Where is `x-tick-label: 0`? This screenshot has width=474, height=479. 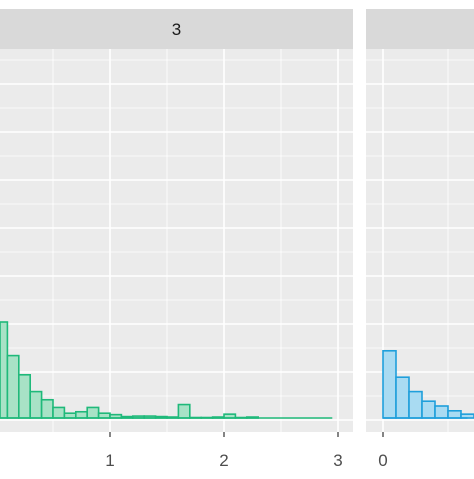 x-tick-label: 0 is located at coordinates (382, 460).